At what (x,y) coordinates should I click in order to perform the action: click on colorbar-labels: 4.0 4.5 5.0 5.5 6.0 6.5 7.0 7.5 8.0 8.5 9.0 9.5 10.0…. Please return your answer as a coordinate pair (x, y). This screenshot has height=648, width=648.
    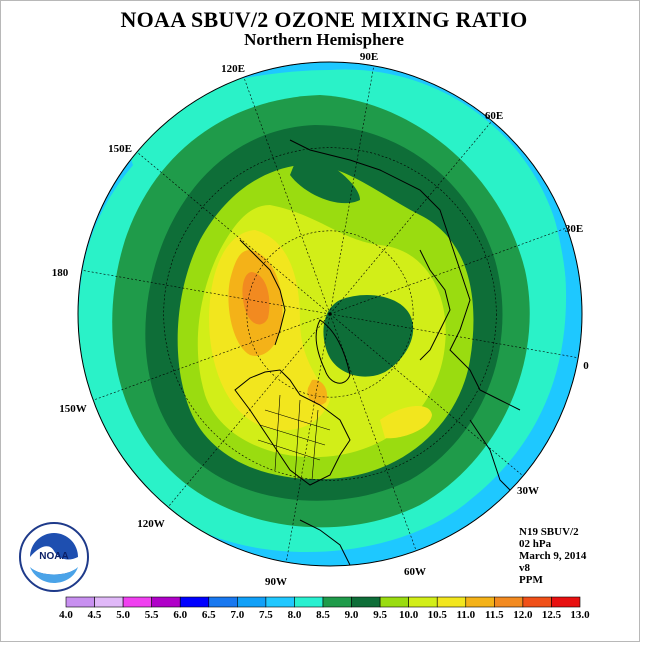
    Looking at the image, I should click on (324, 615).